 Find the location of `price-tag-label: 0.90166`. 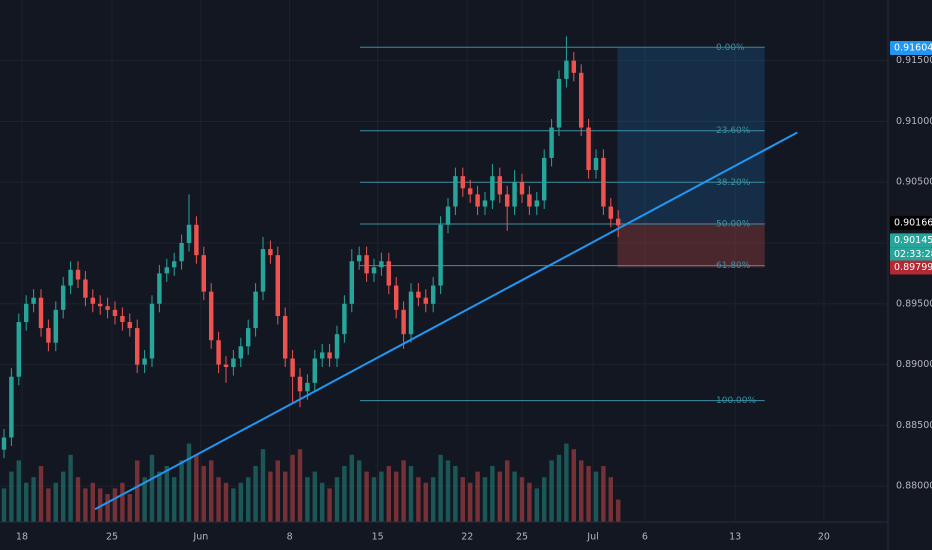

price-tag-label: 0.90166 is located at coordinates (913, 222).